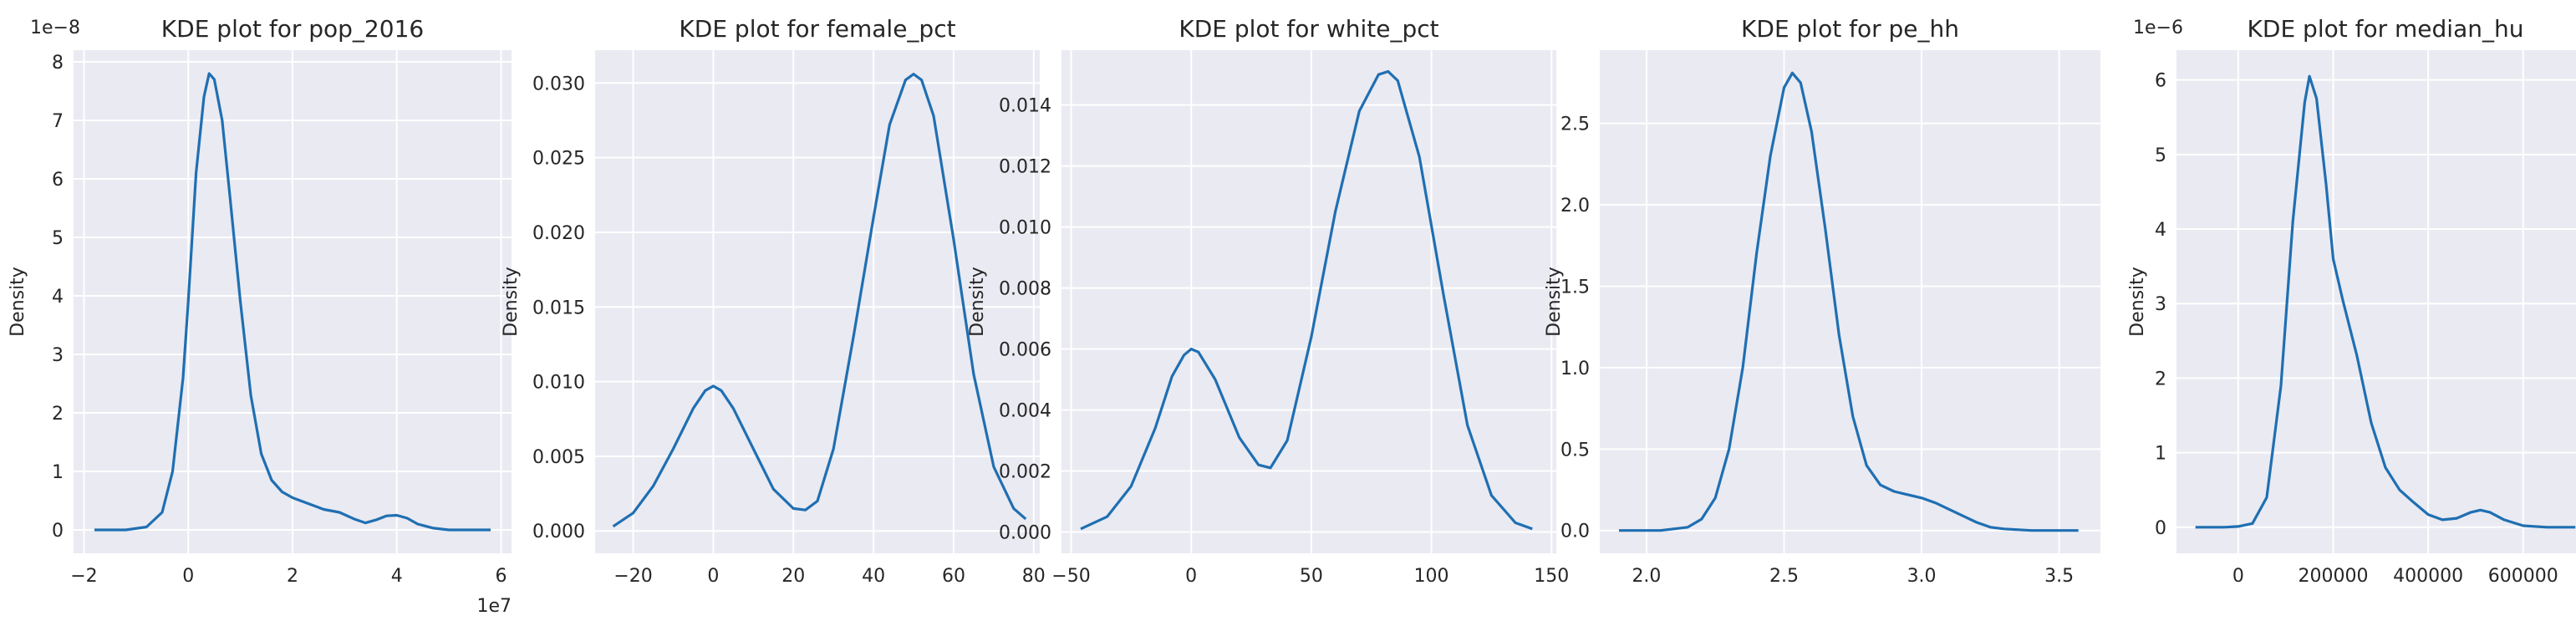 This screenshot has height=621, width=2576. I want to click on y-tick-label: 0.008, so click(1025, 289).